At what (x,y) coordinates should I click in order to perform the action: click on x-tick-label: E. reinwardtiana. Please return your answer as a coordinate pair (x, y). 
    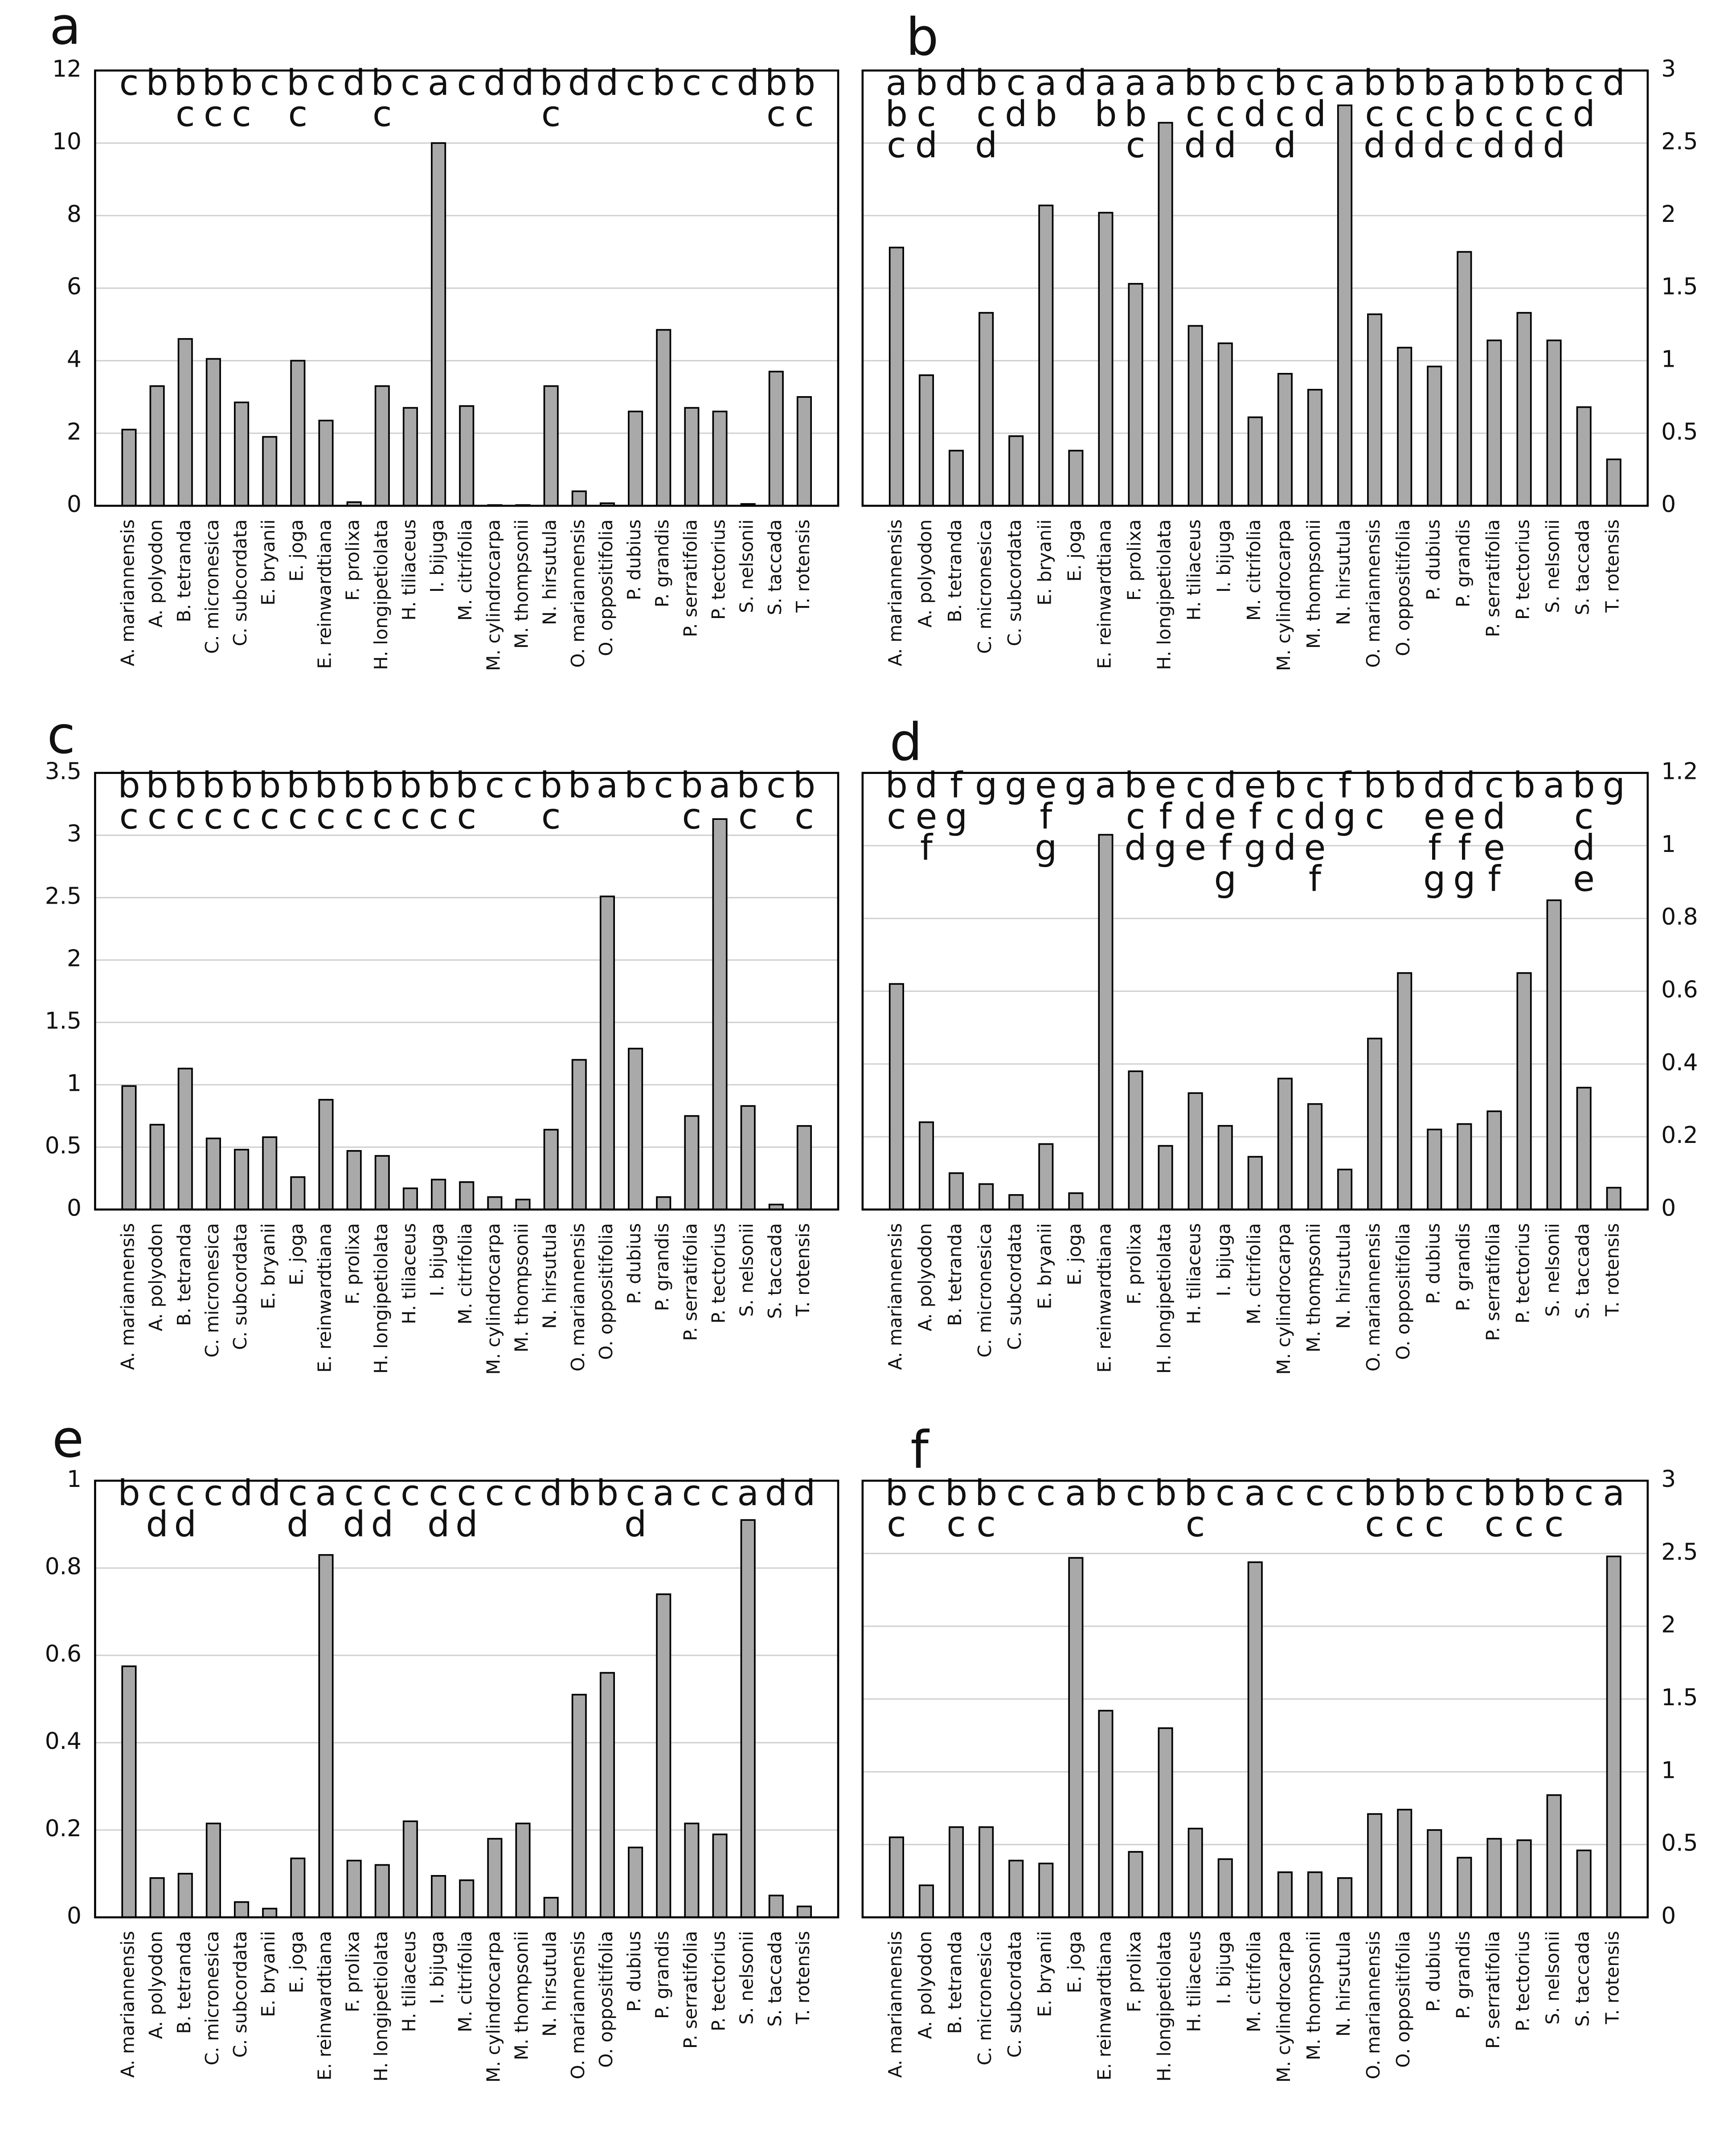
    Looking at the image, I should click on (325, 1298).